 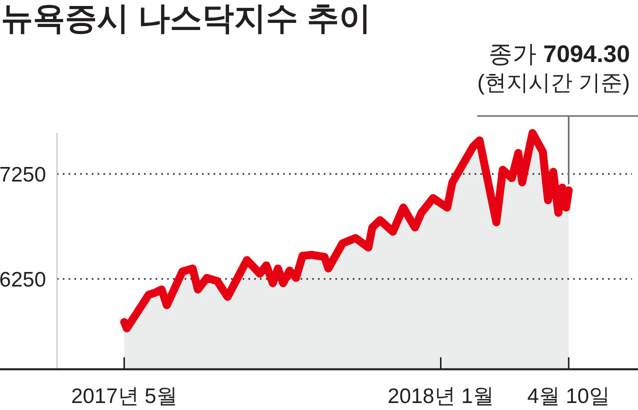 I want to click on annotation: 종가 7094.30, so click(x=559, y=54).